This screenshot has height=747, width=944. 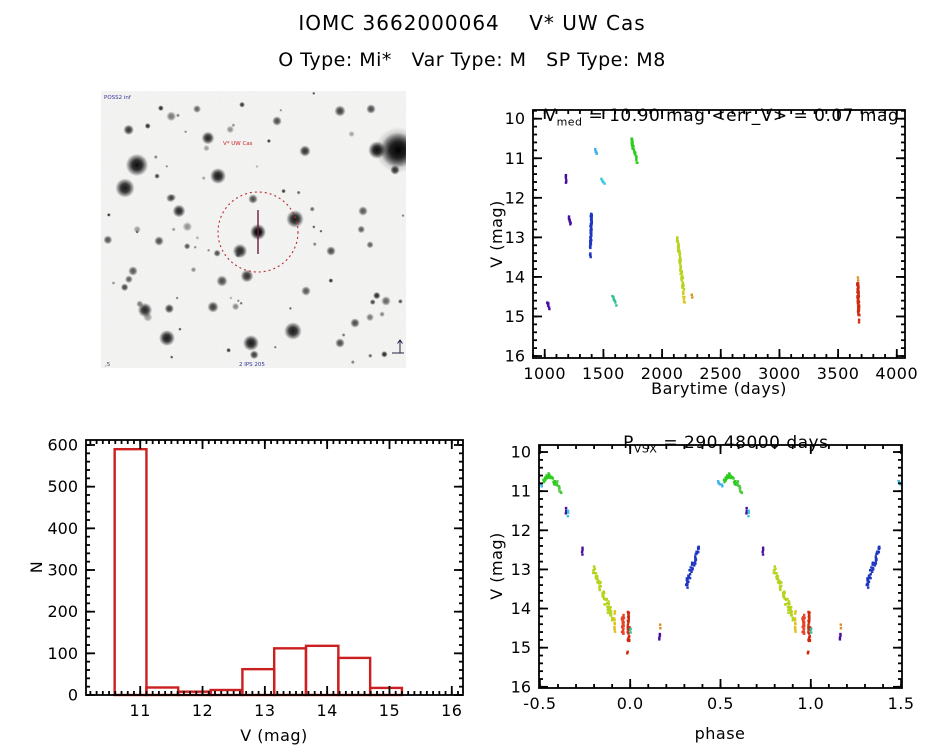 What do you see at coordinates (521, 608) in the screenshot?
I see `y-tick-label: 14` at bounding box center [521, 608].